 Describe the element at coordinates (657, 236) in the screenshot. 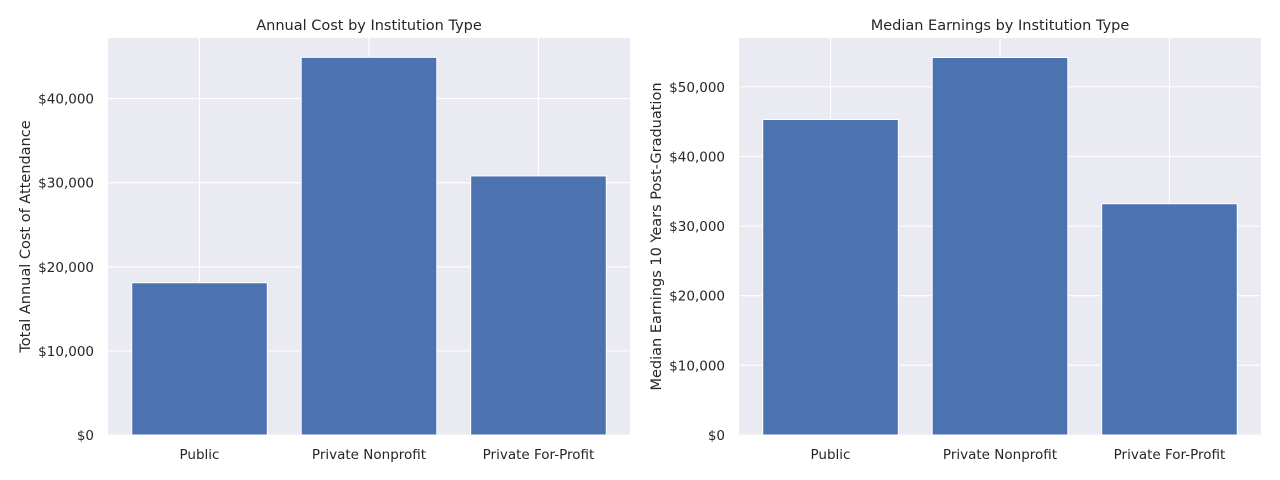

I see `y-axis-label: Median Earnings 10 Years Post-Graduation` at that location.